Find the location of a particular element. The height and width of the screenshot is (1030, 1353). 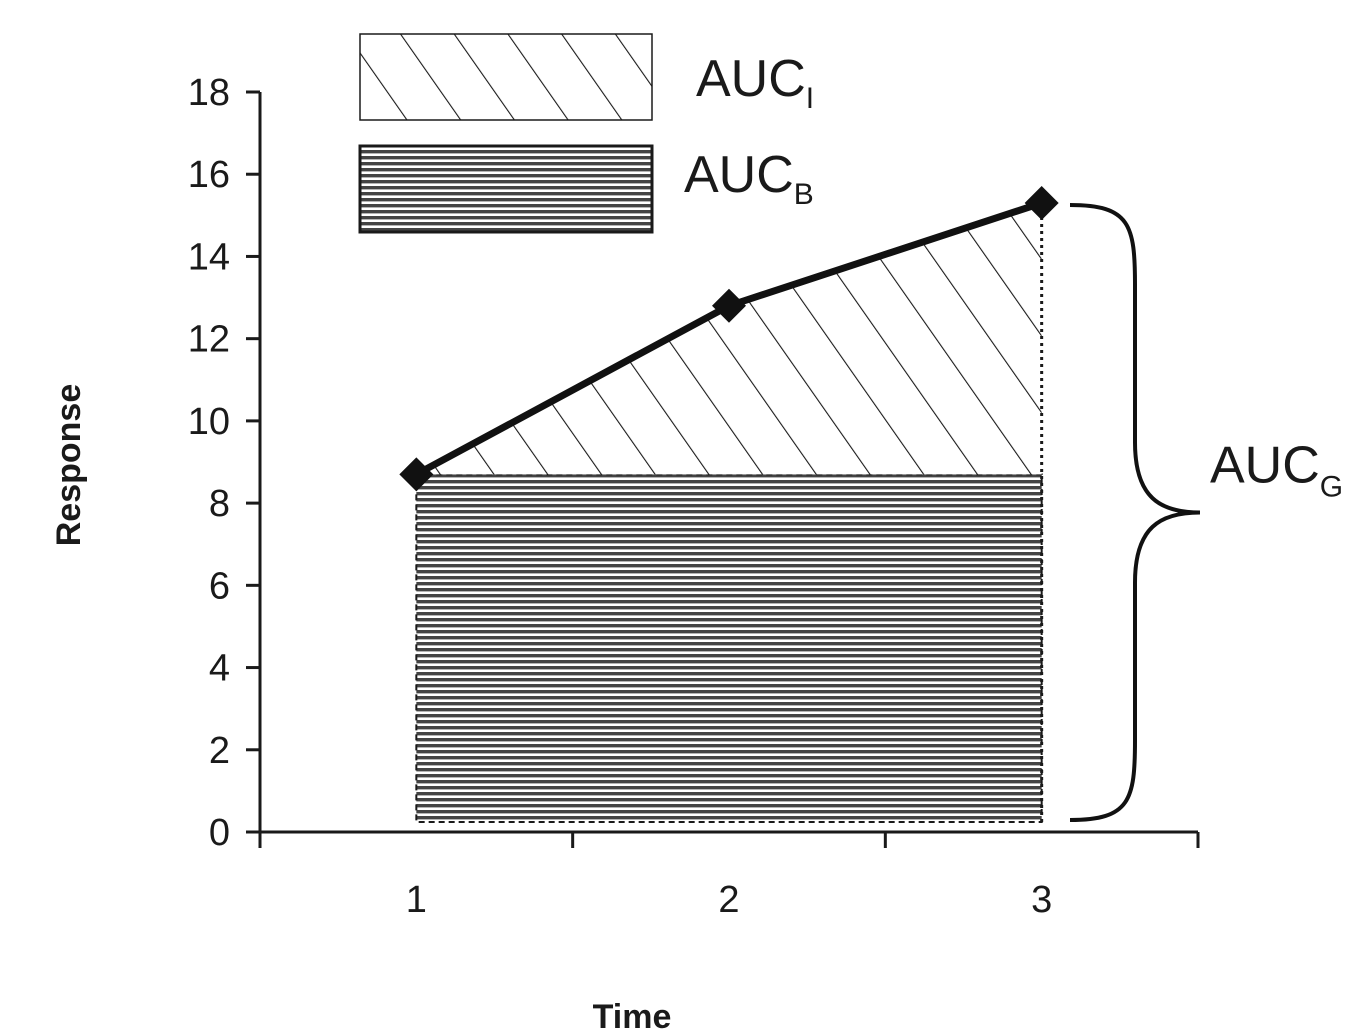

y-tick-label: 8 is located at coordinates (219, 504).